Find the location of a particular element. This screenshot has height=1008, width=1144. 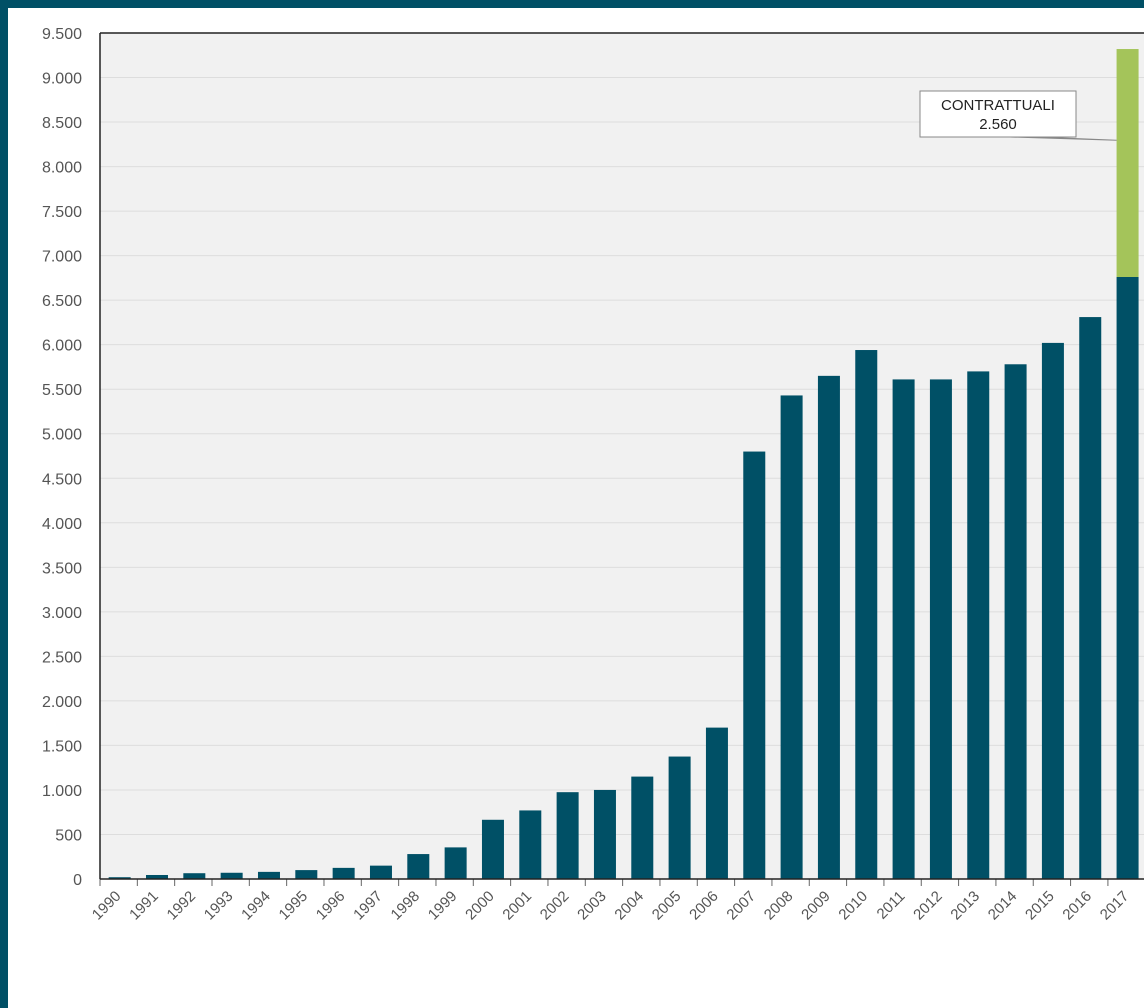

y-tick-label: 6.000 is located at coordinates (62, 346).